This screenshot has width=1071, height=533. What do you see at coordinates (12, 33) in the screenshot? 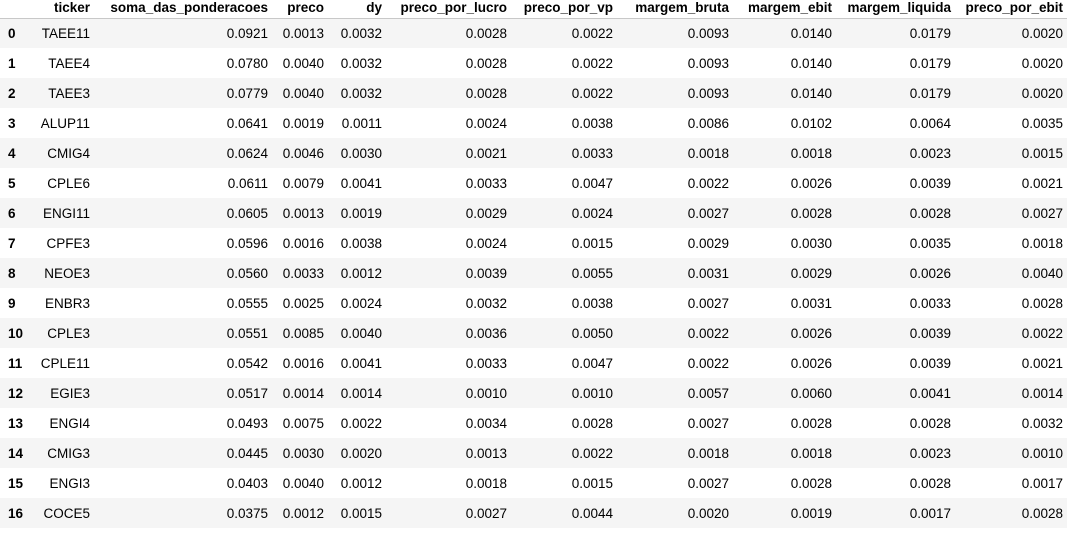
I see `row-index: 0` at bounding box center [12, 33].